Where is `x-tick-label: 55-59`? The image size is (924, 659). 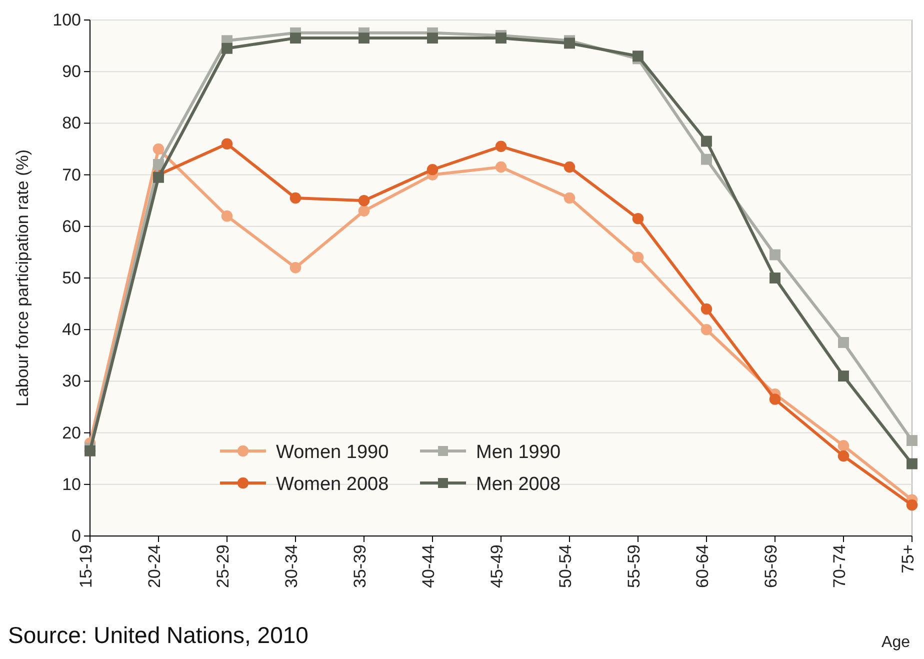
x-tick-label: 55-59 is located at coordinates (634, 566).